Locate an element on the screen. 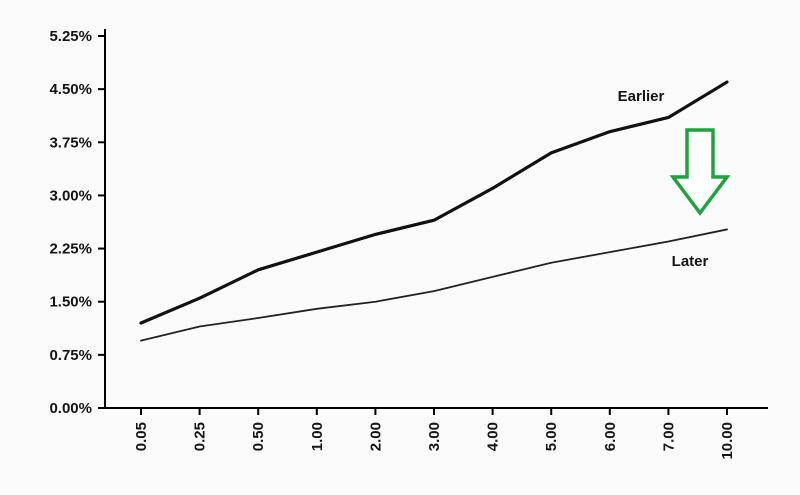 This screenshot has height=495, width=800. y-tick-label: 0.75% is located at coordinates (70, 355).